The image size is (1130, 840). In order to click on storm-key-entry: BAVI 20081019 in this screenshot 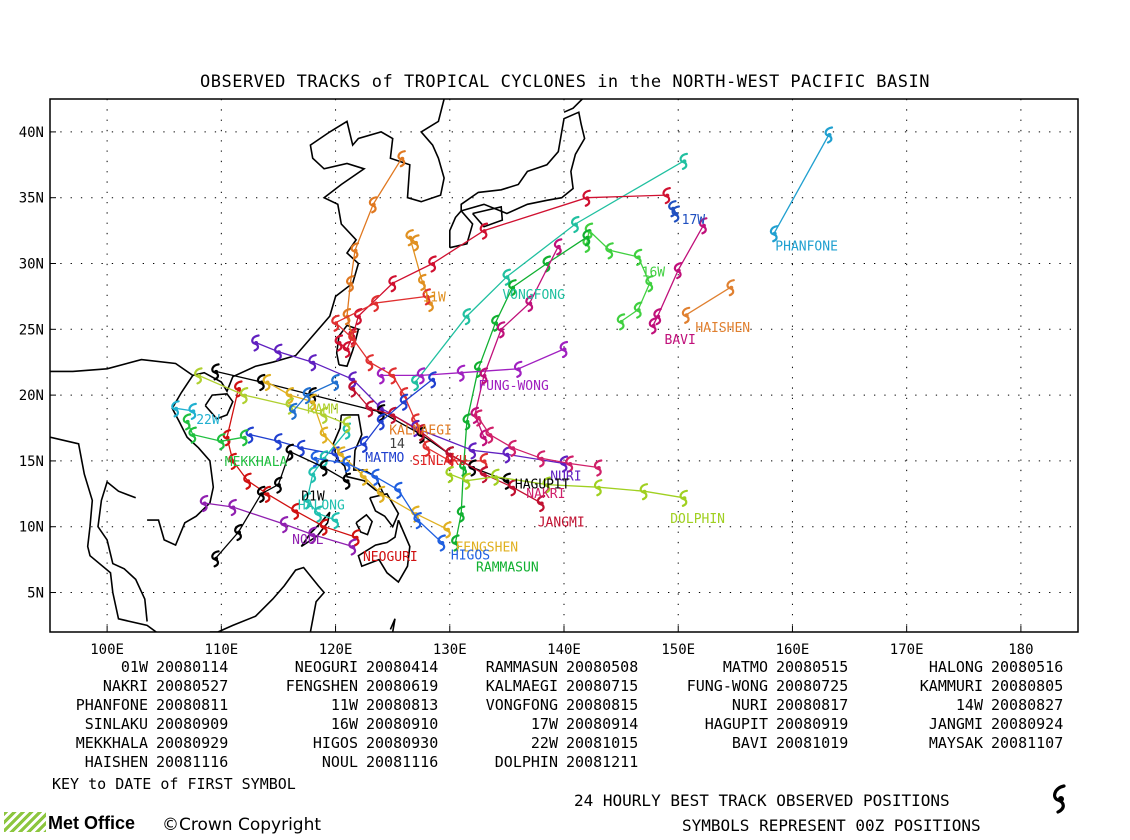, I will do `click(760, 743)`.